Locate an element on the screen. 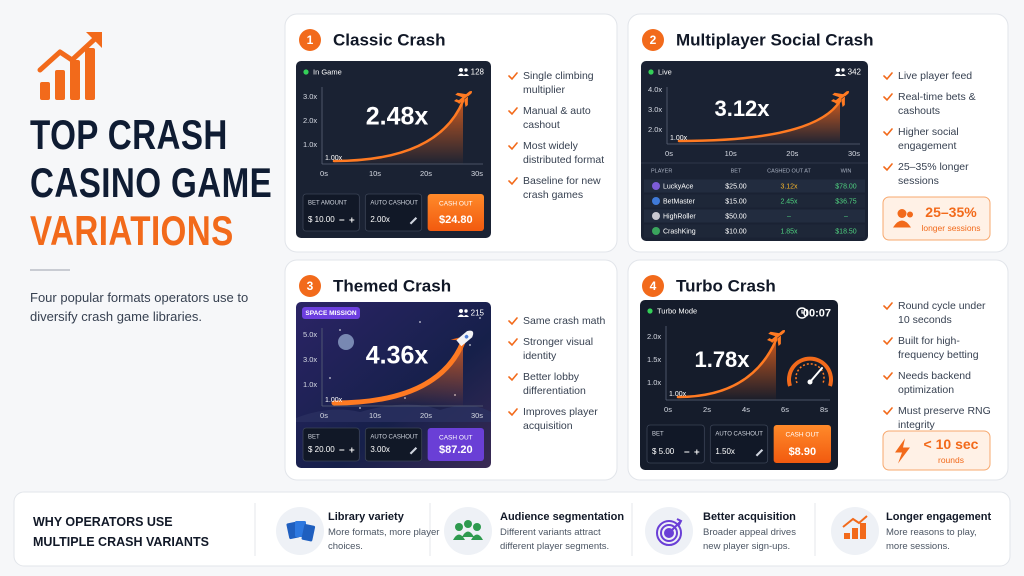 This screenshot has height=576, width=1024. stat-label: longer sessions is located at coordinates (950, 228).